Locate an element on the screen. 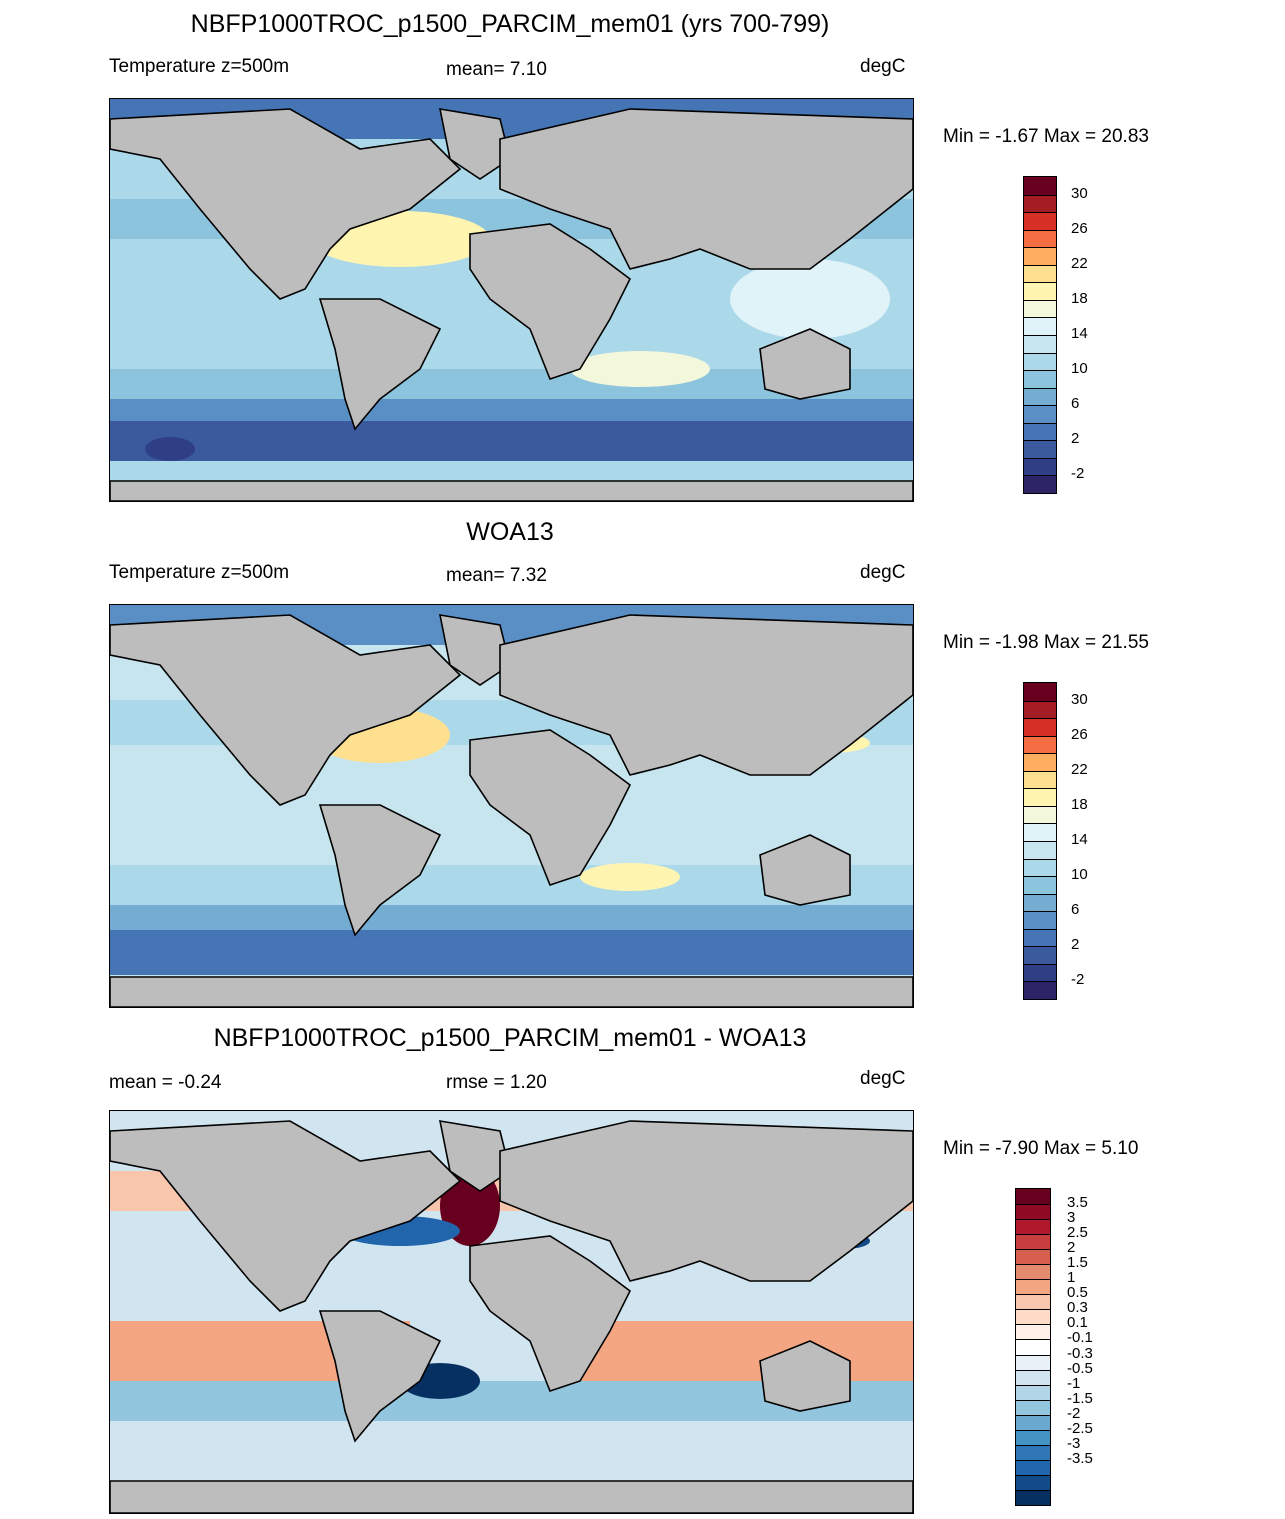  colorbar-label: 10 is located at coordinates (1079, 369).